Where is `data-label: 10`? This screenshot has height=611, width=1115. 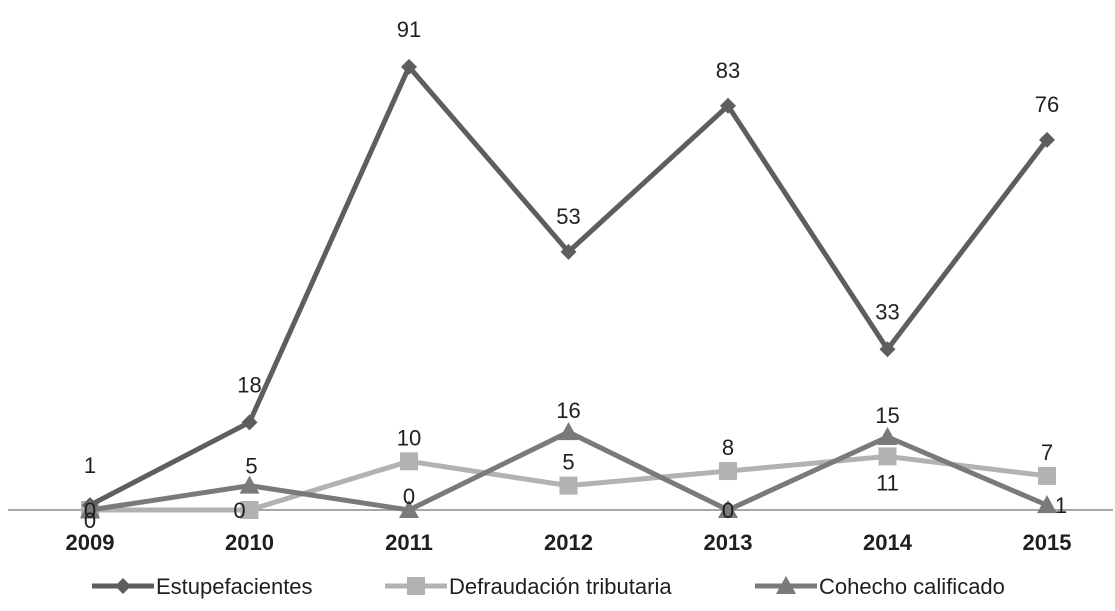
data-label: 10 is located at coordinates (409, 437).